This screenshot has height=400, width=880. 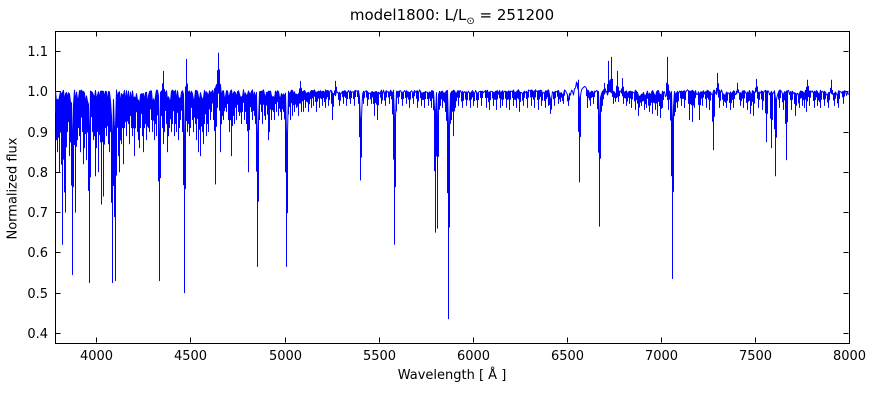 What do you see at coordinates (470, 21) in the screenshot?
I see `sun-symbol: ⊙` at bounding box center [470, 21].